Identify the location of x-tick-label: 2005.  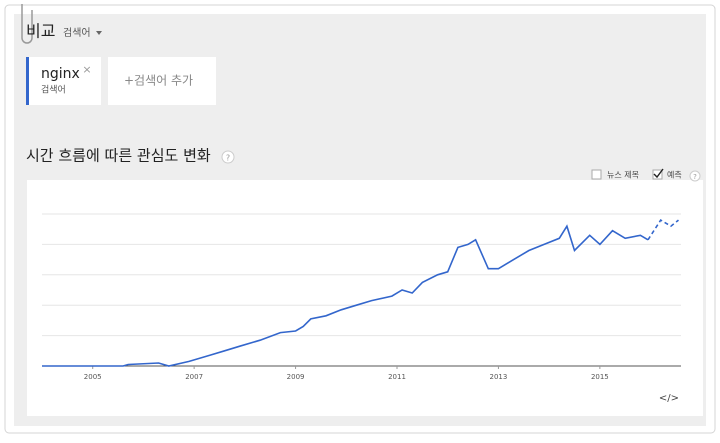
(93, 377).